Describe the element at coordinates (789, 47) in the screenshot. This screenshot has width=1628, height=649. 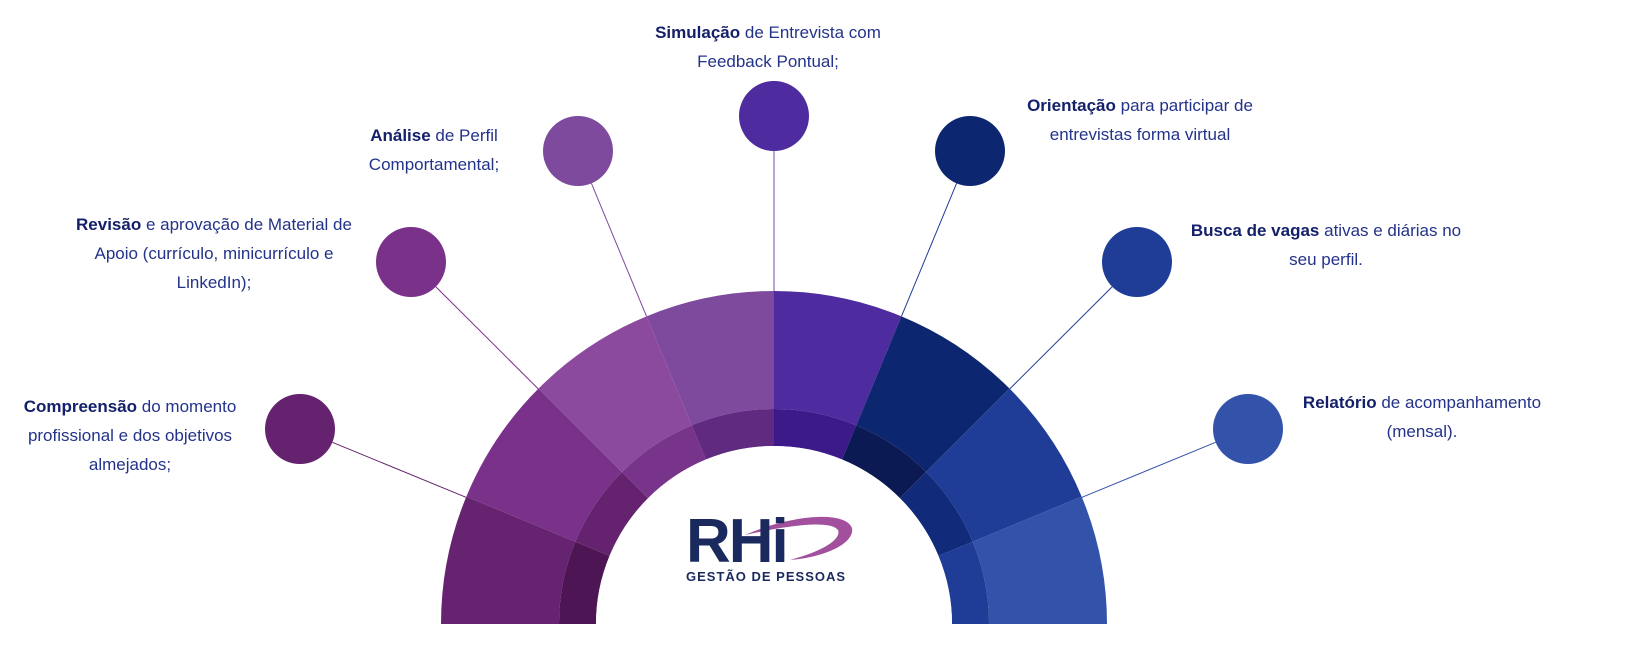
I see `item-description: de Entrevista com Feedback Pontual;` at that location.